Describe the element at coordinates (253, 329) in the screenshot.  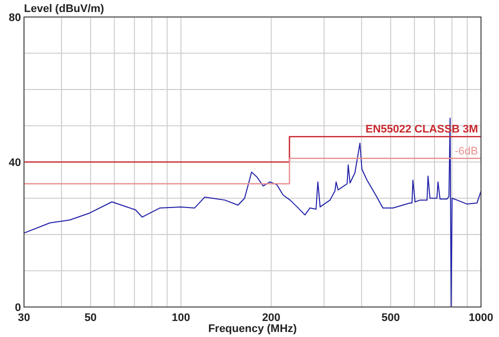
I see `x-axis-title: Frequency (MHz)` at that location.